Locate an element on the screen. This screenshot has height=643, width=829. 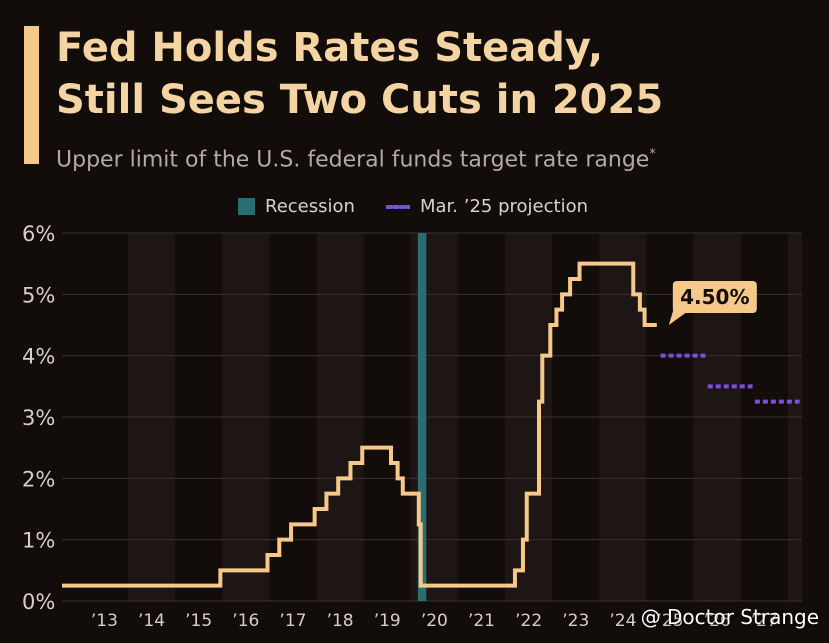
legend-item-recession: Recession is located at coordinates (296, 206).